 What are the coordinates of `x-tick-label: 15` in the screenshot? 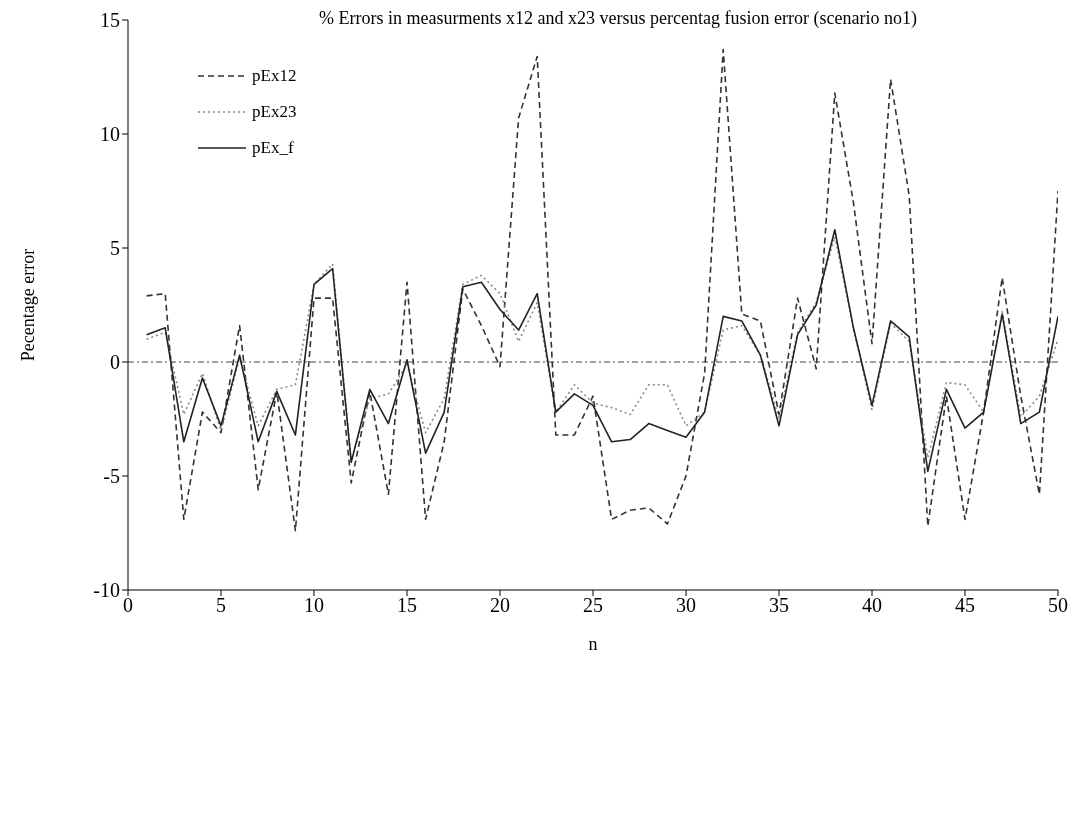 It's located at (407, 605).